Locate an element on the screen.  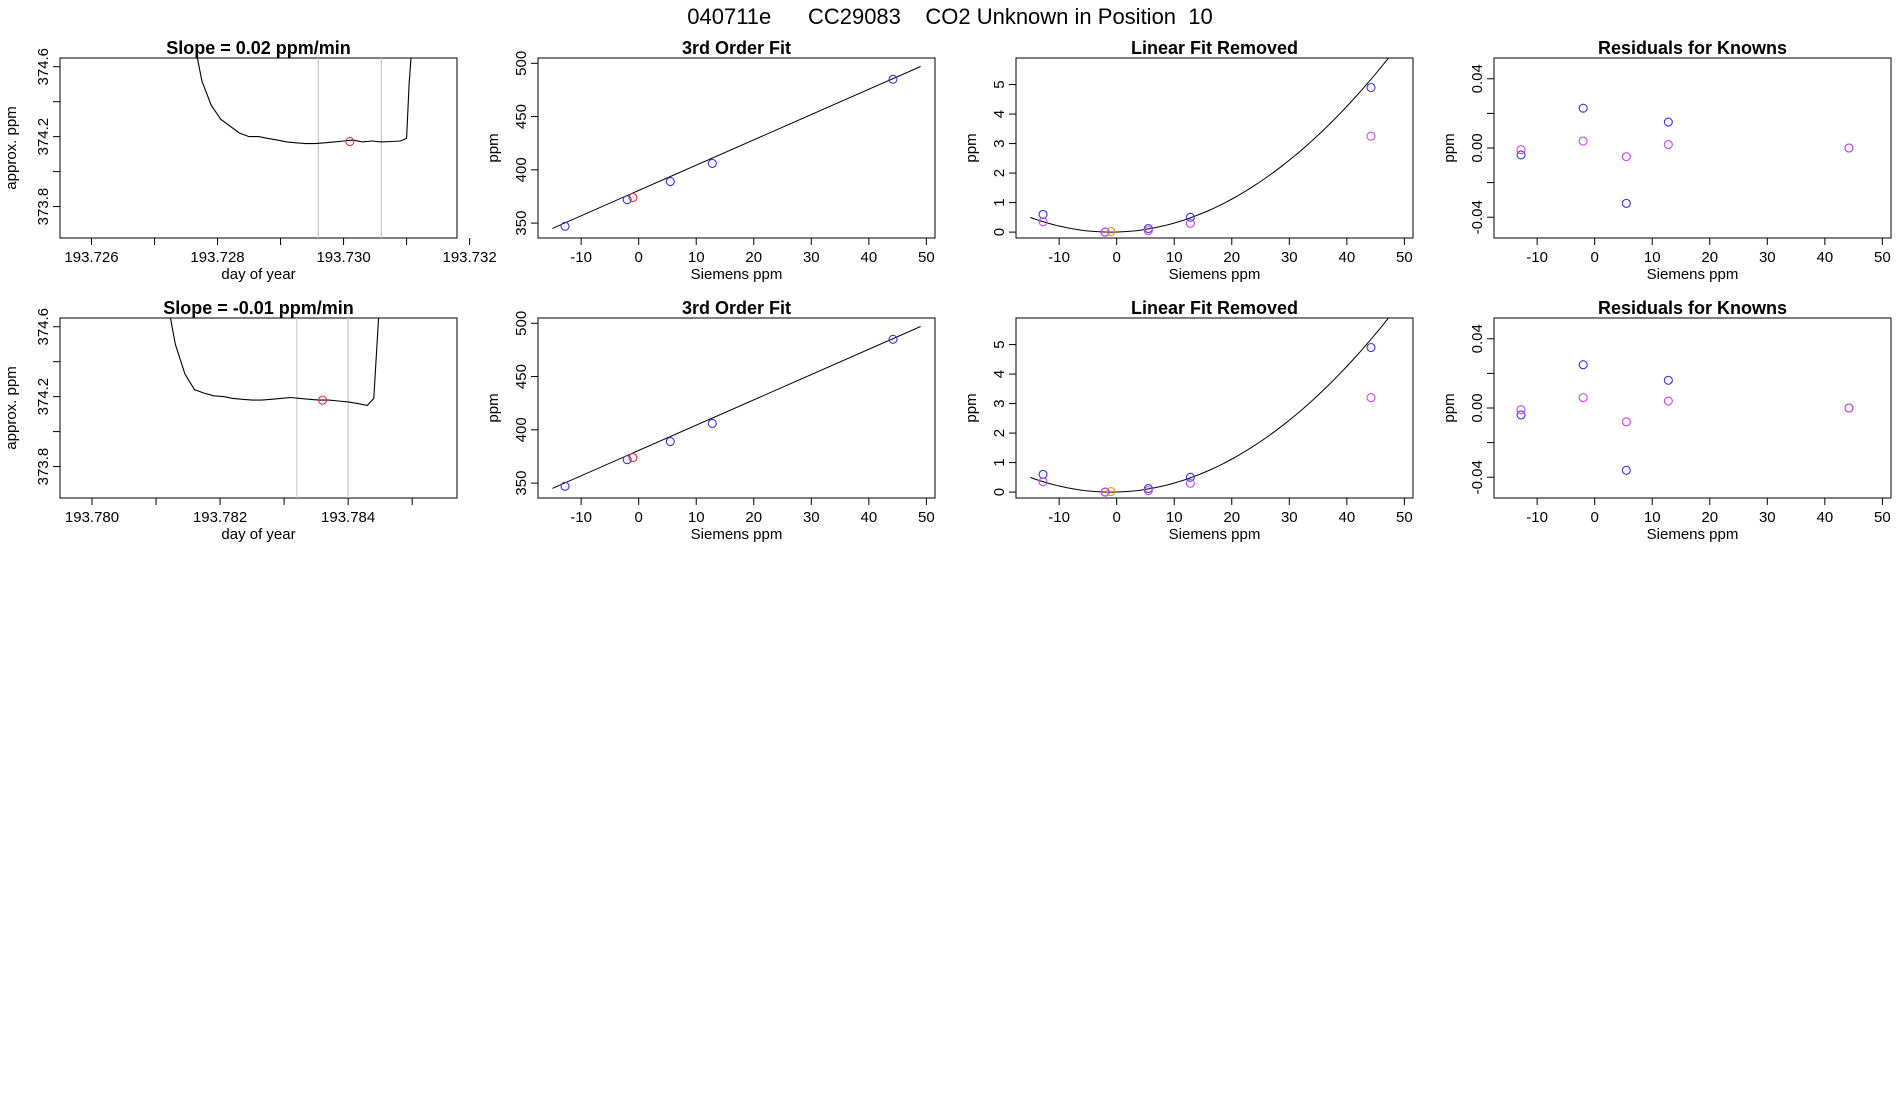
sample-mean-point is located at coordinates (322, 400).